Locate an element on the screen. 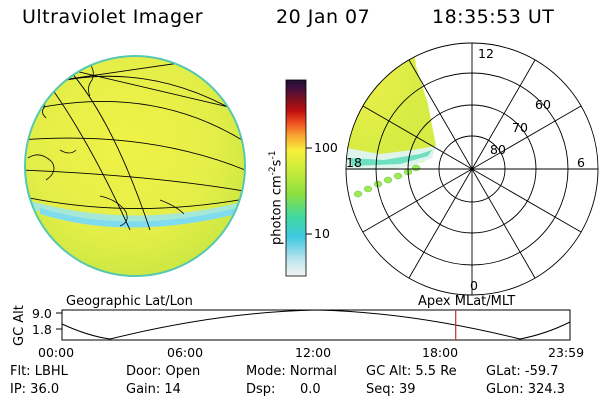  orbit-xtick-1200: 12:00 is located at coordinates (313, 352).